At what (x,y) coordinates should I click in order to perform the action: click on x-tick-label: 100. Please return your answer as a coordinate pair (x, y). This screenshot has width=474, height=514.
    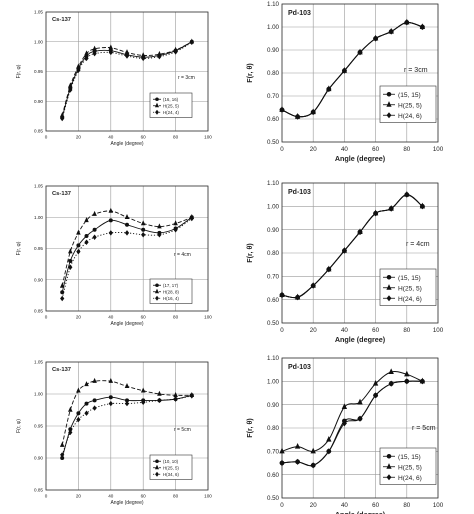
    Looking at the image, I should click on (438, 330).